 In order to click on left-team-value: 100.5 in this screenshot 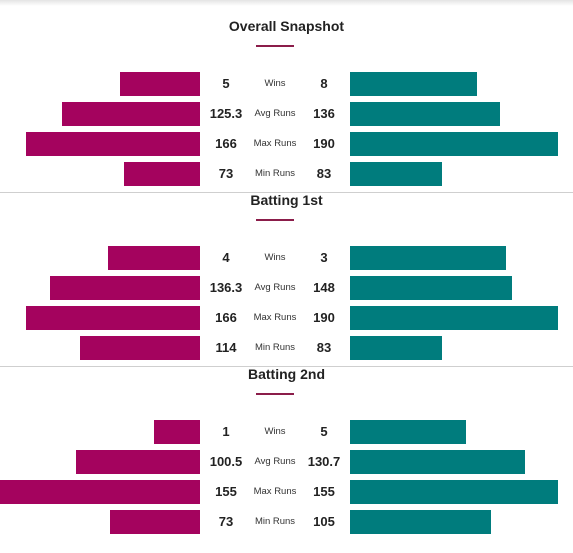, I will do `click(226, 461)`.